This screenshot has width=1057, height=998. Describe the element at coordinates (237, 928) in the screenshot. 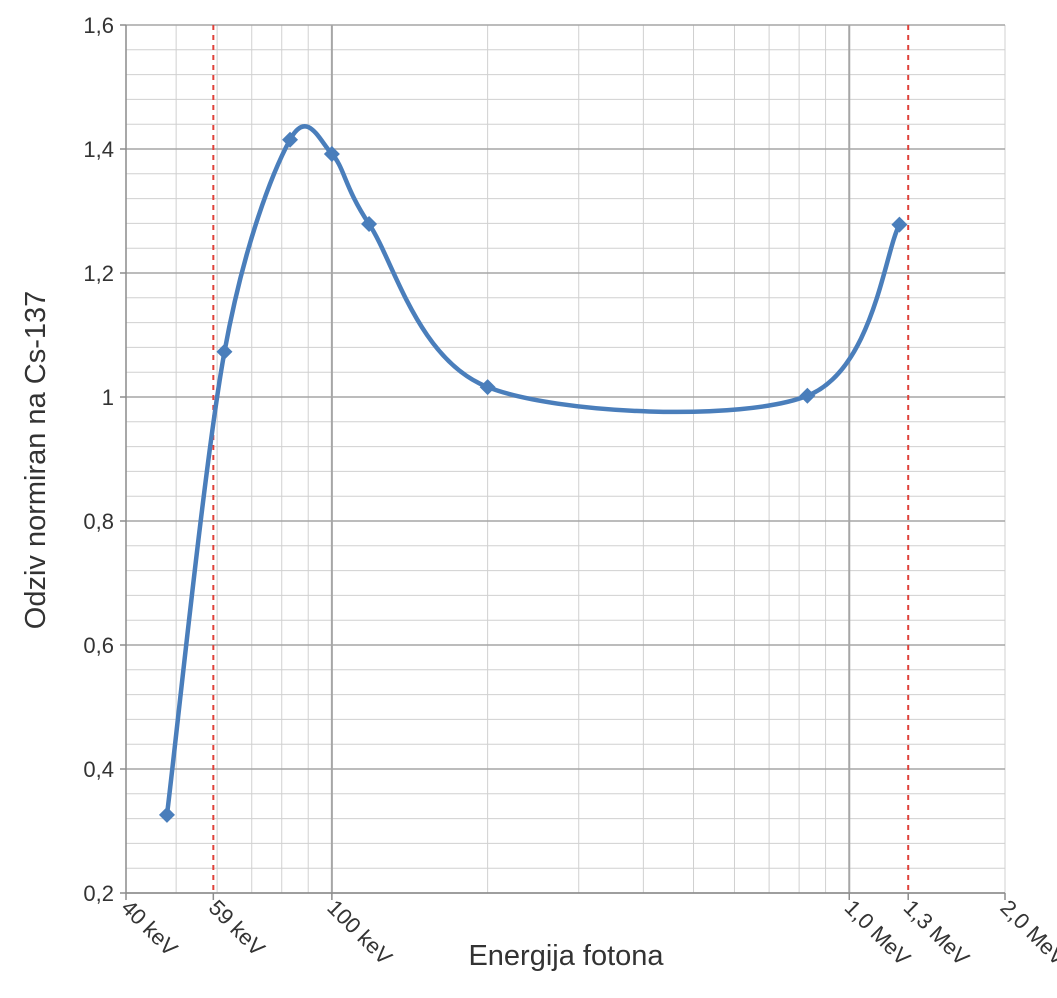

I see `x-tick-label: 59 keV` at that location.